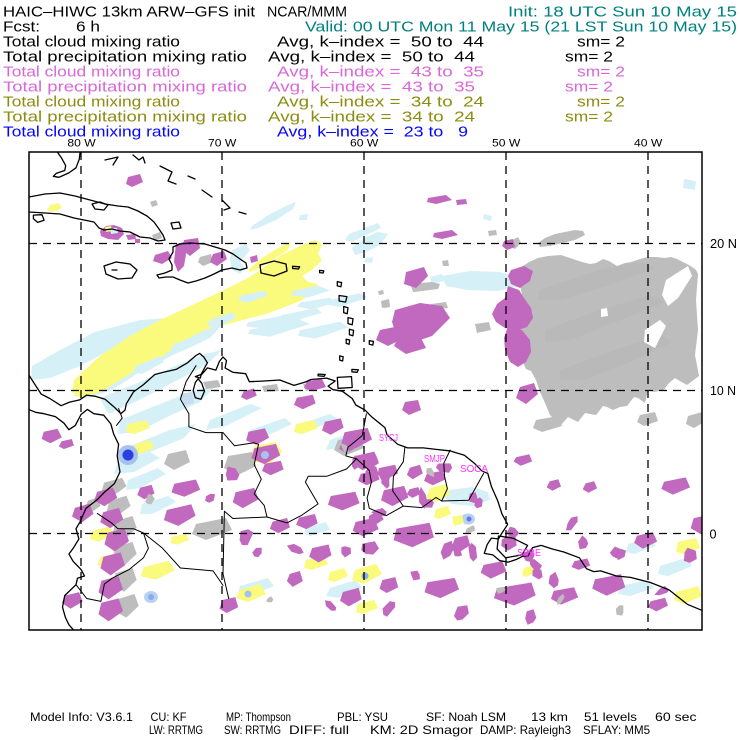  I want to click on svg-text: SW: RRTMG, so click(252, 730).